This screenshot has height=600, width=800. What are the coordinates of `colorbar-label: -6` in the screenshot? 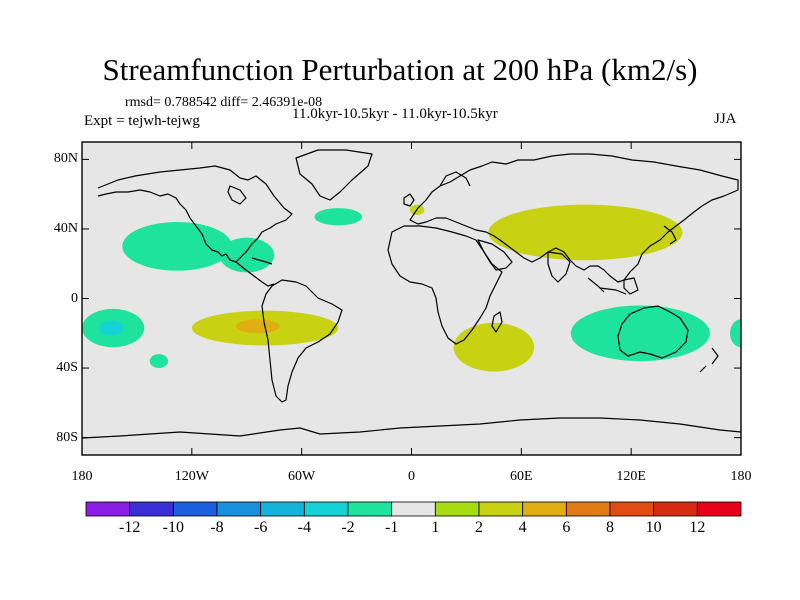 It's located at (261, 527).